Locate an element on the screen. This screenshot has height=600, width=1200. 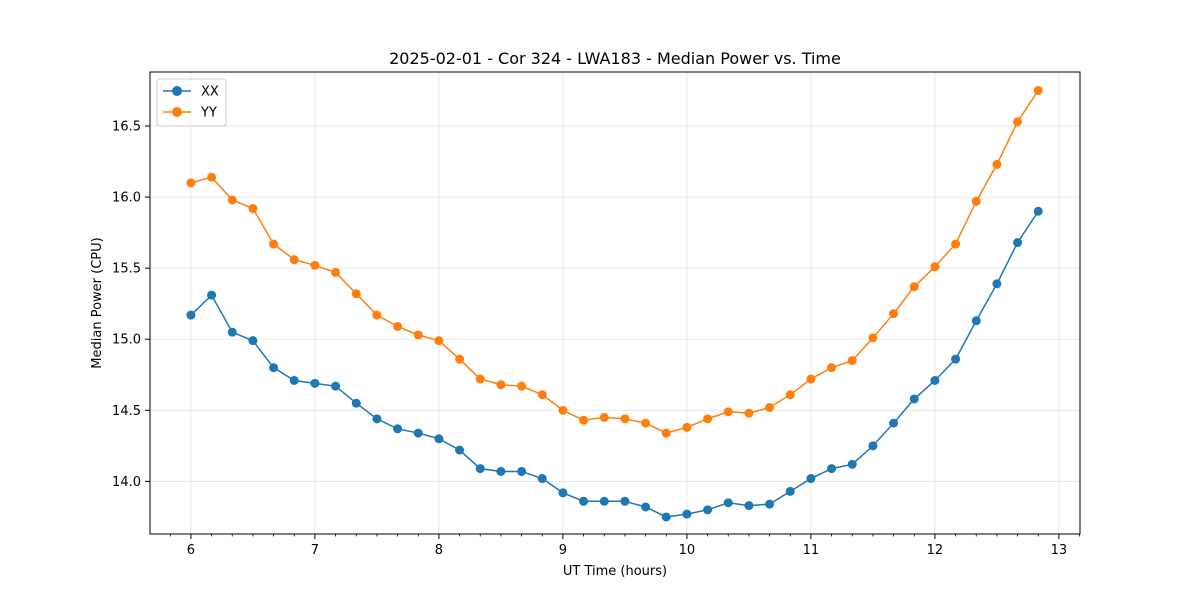
x-tick-label: 11 is located at coordinates (811, 550).